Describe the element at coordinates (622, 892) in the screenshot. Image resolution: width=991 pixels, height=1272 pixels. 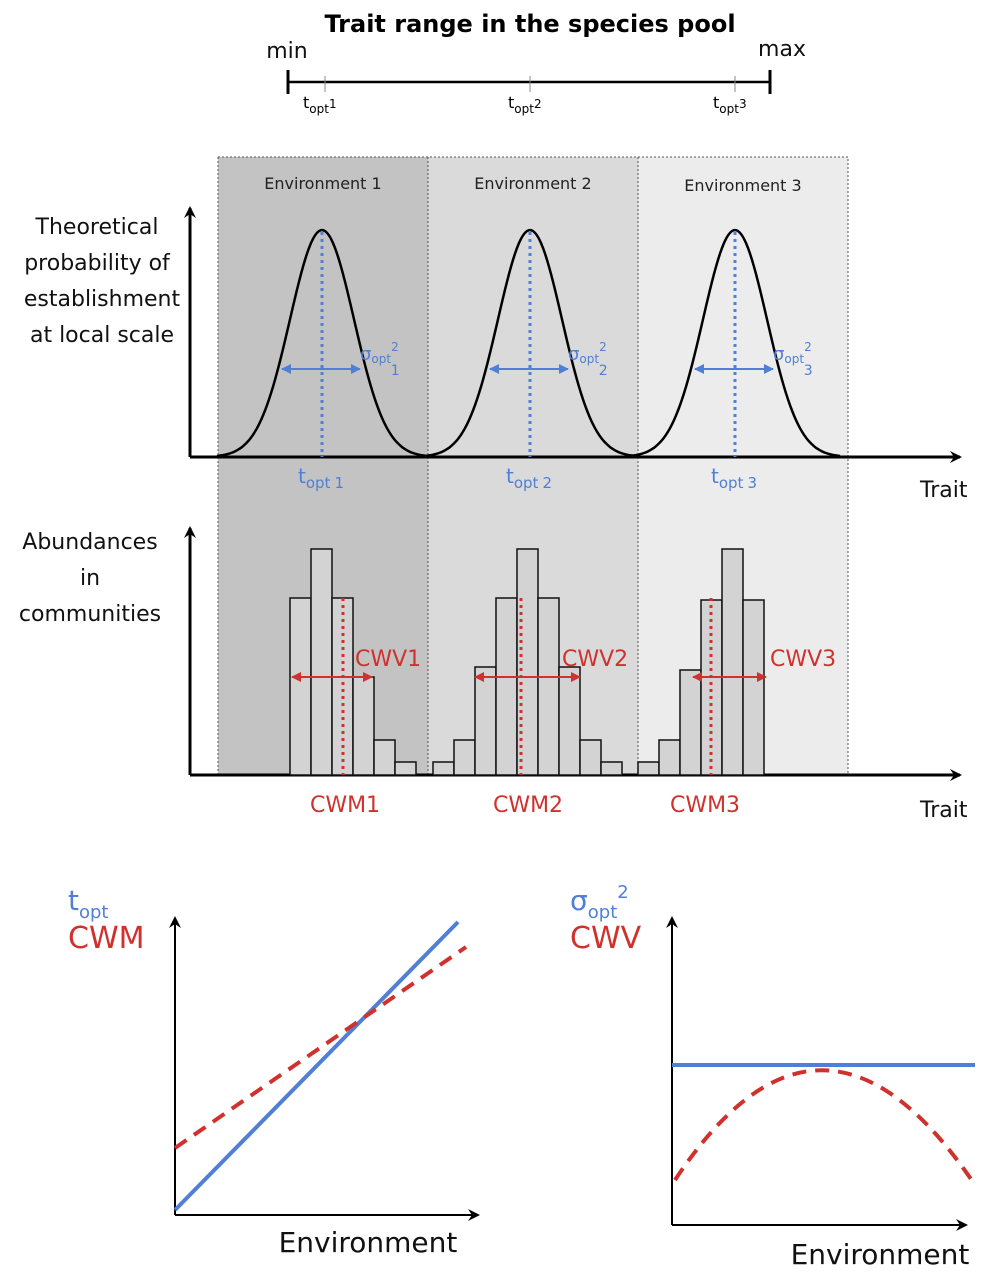
I see `text-part: 2` at that location.